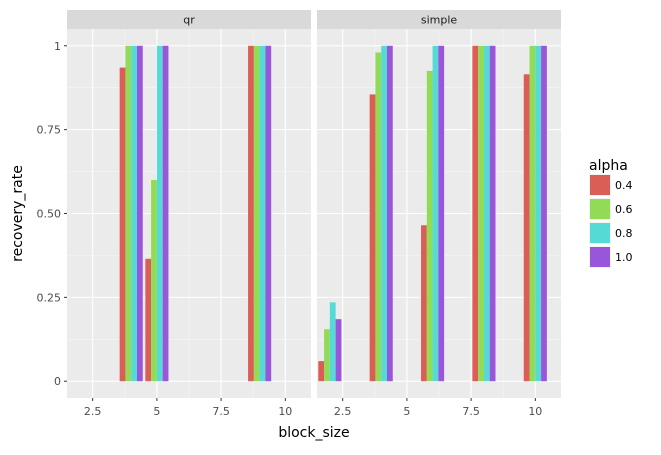 This screenshot has width=661, height=455. I want to click on legend-label: 1.0, so click(624, 257).